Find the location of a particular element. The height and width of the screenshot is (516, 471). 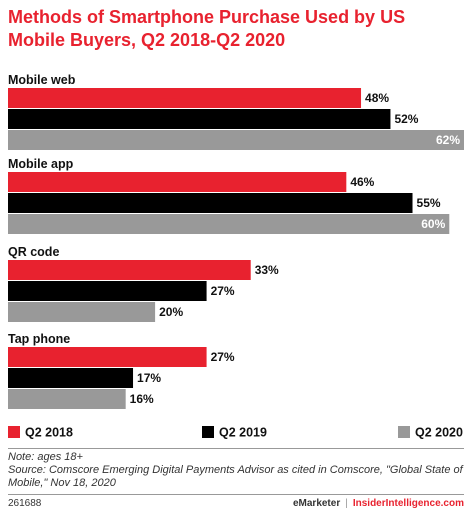

legend-label: Q2 2019 is located at coordinates (243, 433).